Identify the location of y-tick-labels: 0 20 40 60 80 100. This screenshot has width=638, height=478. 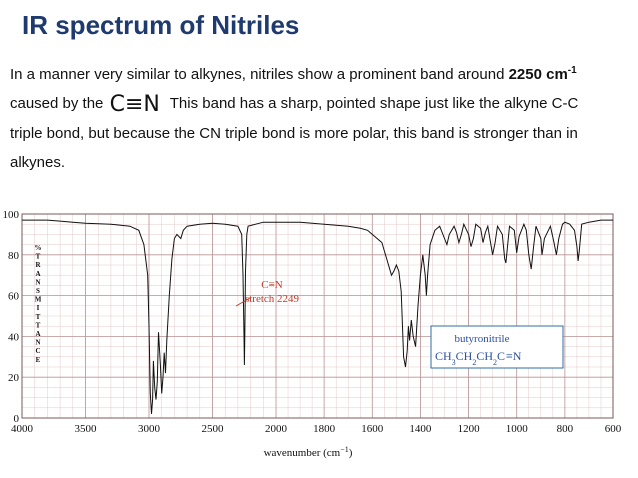
(11, 317).